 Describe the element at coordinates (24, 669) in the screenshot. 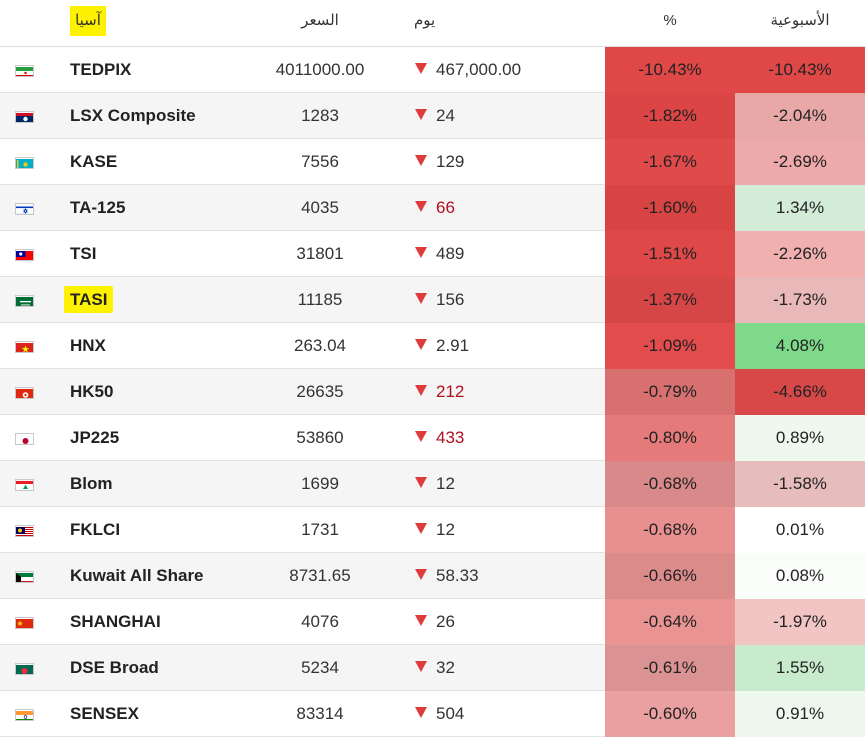

I see `bd-flag-icon` at that location.